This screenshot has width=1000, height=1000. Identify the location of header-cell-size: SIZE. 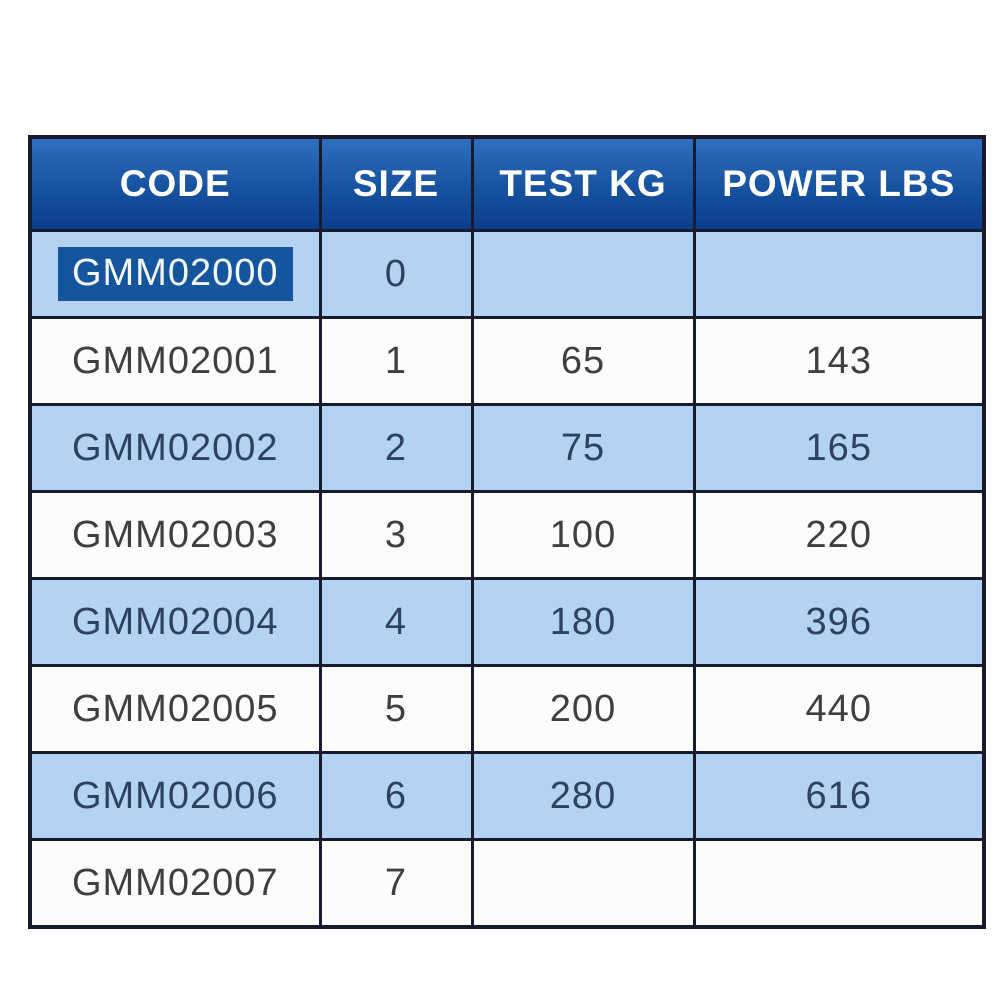
(396, 183).